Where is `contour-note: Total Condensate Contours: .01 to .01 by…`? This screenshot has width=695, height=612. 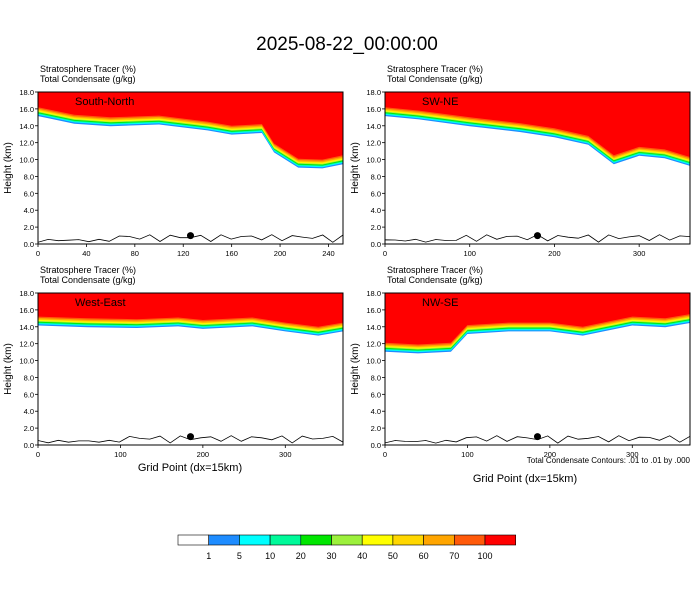
contour-note: Total Condensate Contours: .01 to .01 by… is located at coordinates (609, 460).